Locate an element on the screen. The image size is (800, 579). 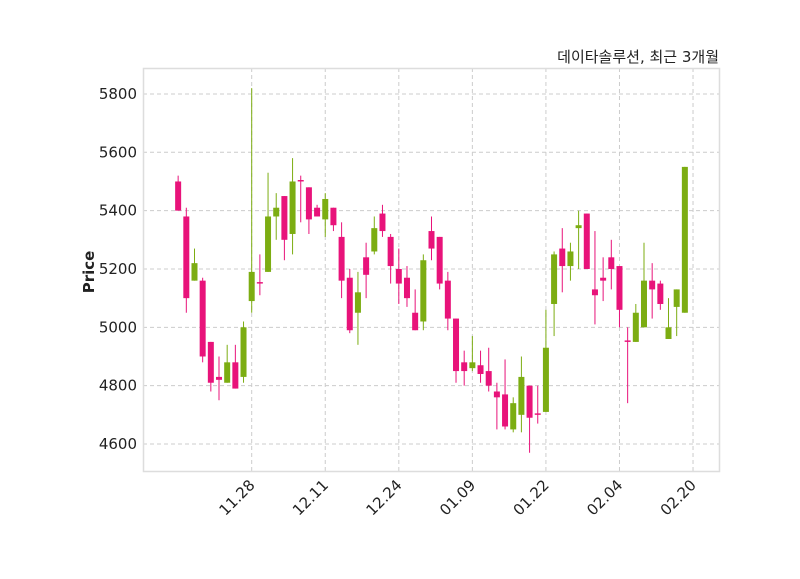
chart-title: 데이타솔루션, 최근 3개월 is located at coordinates (638, 57).